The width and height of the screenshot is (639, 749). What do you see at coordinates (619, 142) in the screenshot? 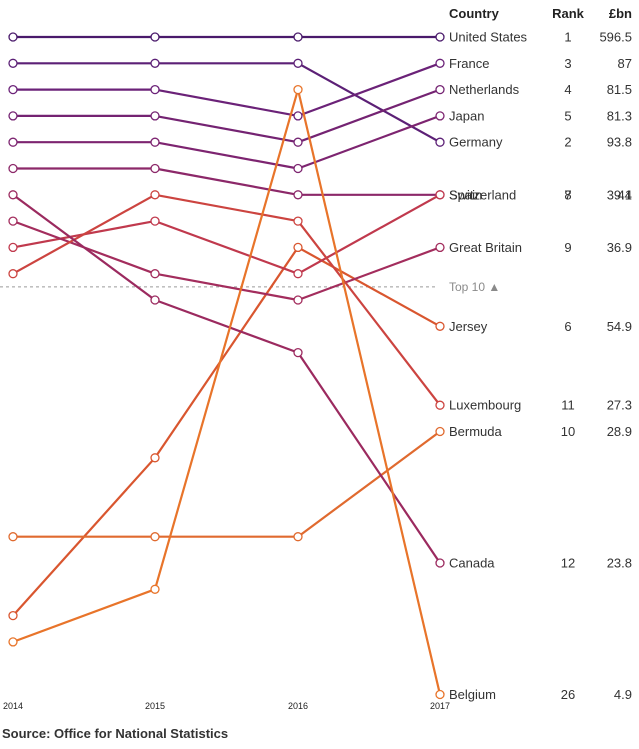
I see `label-value-germany: 93.8` at bounding box center [619, 142].